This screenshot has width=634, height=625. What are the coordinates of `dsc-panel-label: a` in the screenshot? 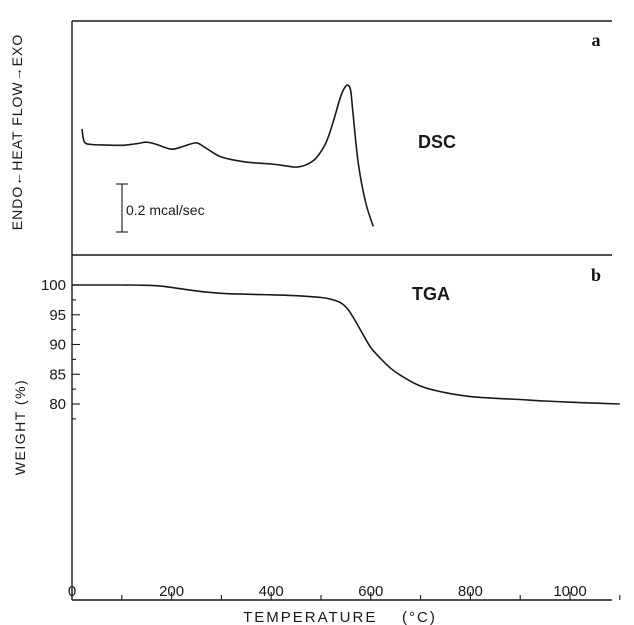 It's located at (596, 40).